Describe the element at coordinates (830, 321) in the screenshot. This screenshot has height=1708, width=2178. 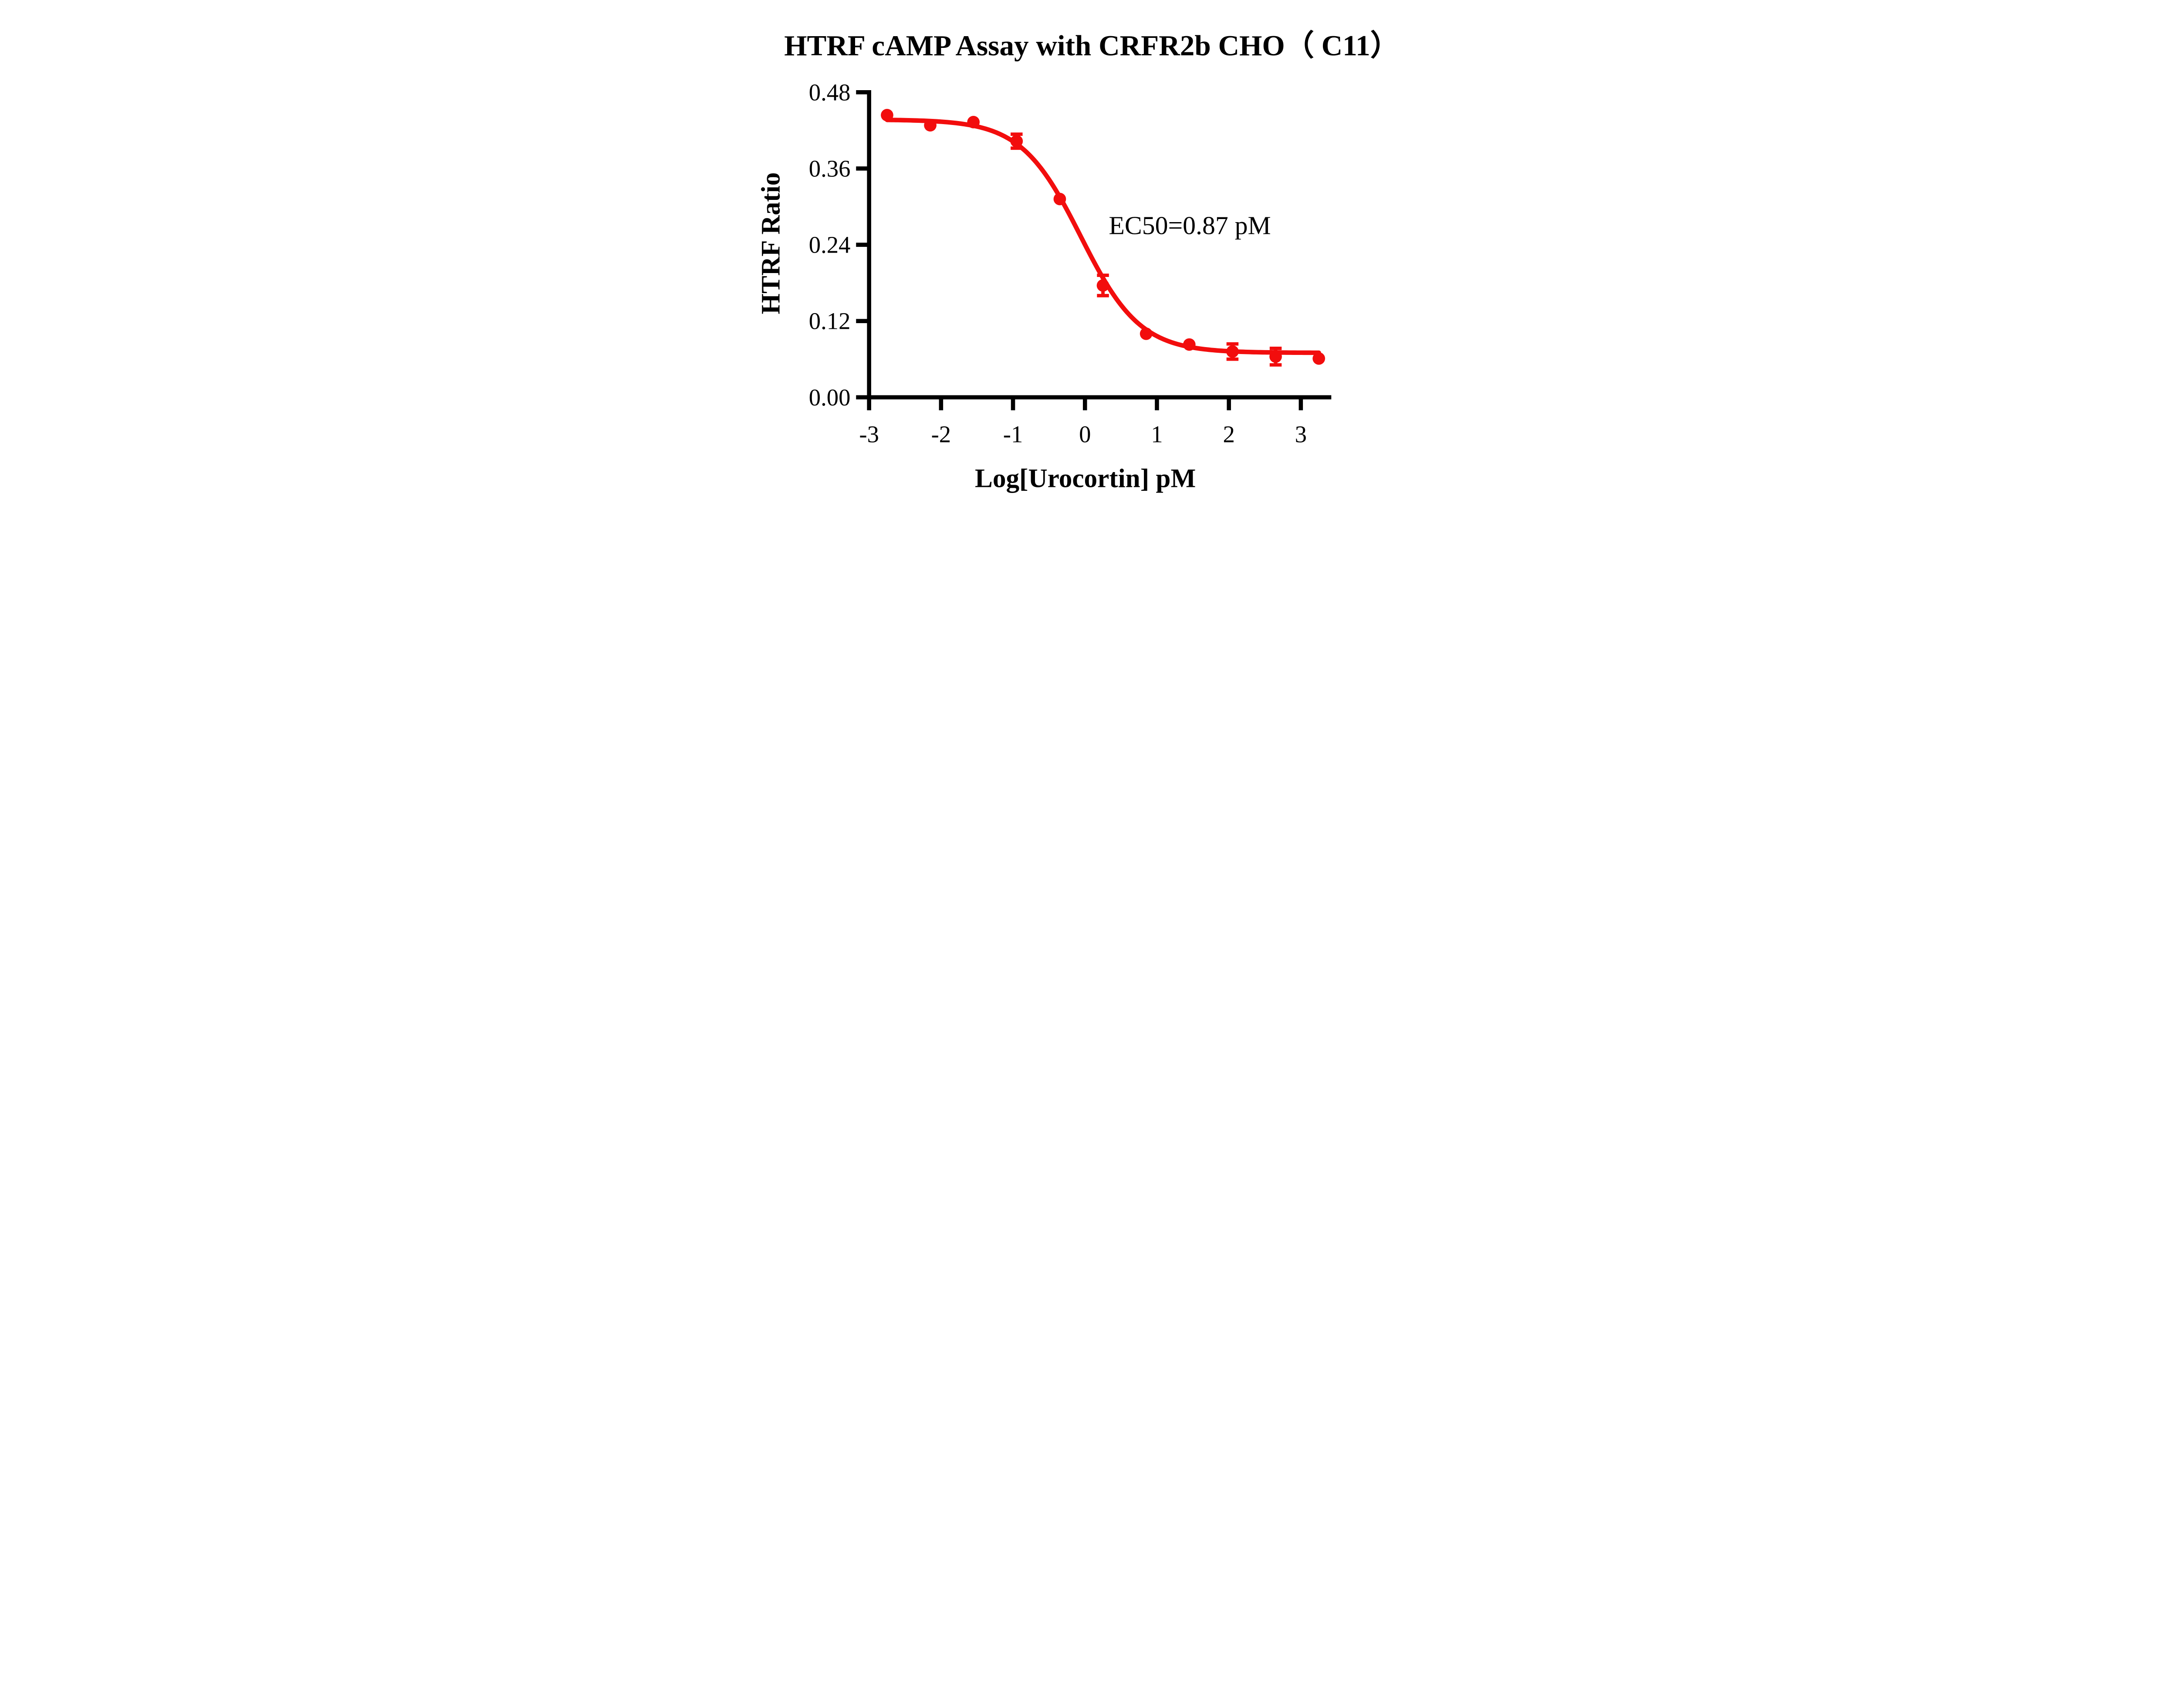
I see `y-tick-label: 0.12` at that location.